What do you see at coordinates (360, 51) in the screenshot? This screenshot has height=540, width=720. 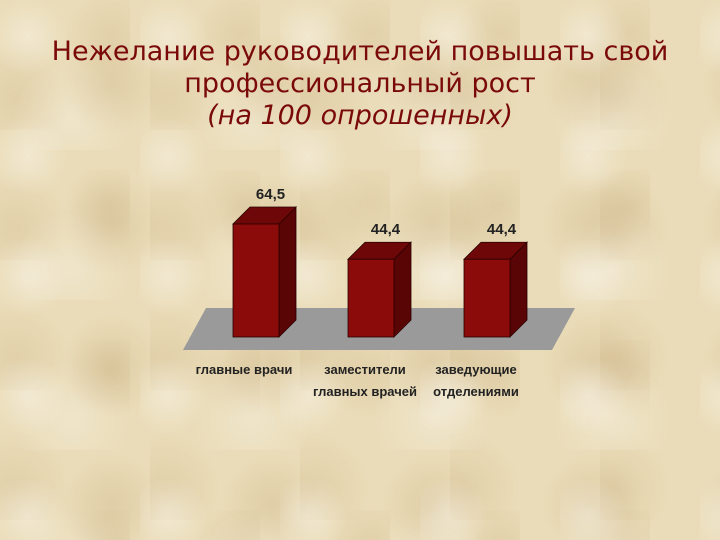 I see `title-line-1: Нежелание руководителей повышать свой` at bounding box center [360, 51].